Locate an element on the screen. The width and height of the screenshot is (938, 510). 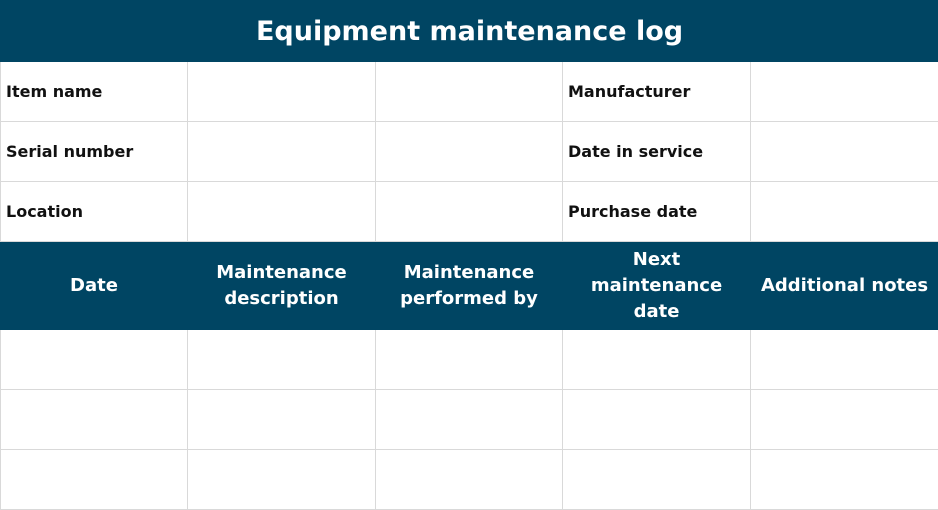
column-header: Maintenance description is located at coordinates (282, 286).